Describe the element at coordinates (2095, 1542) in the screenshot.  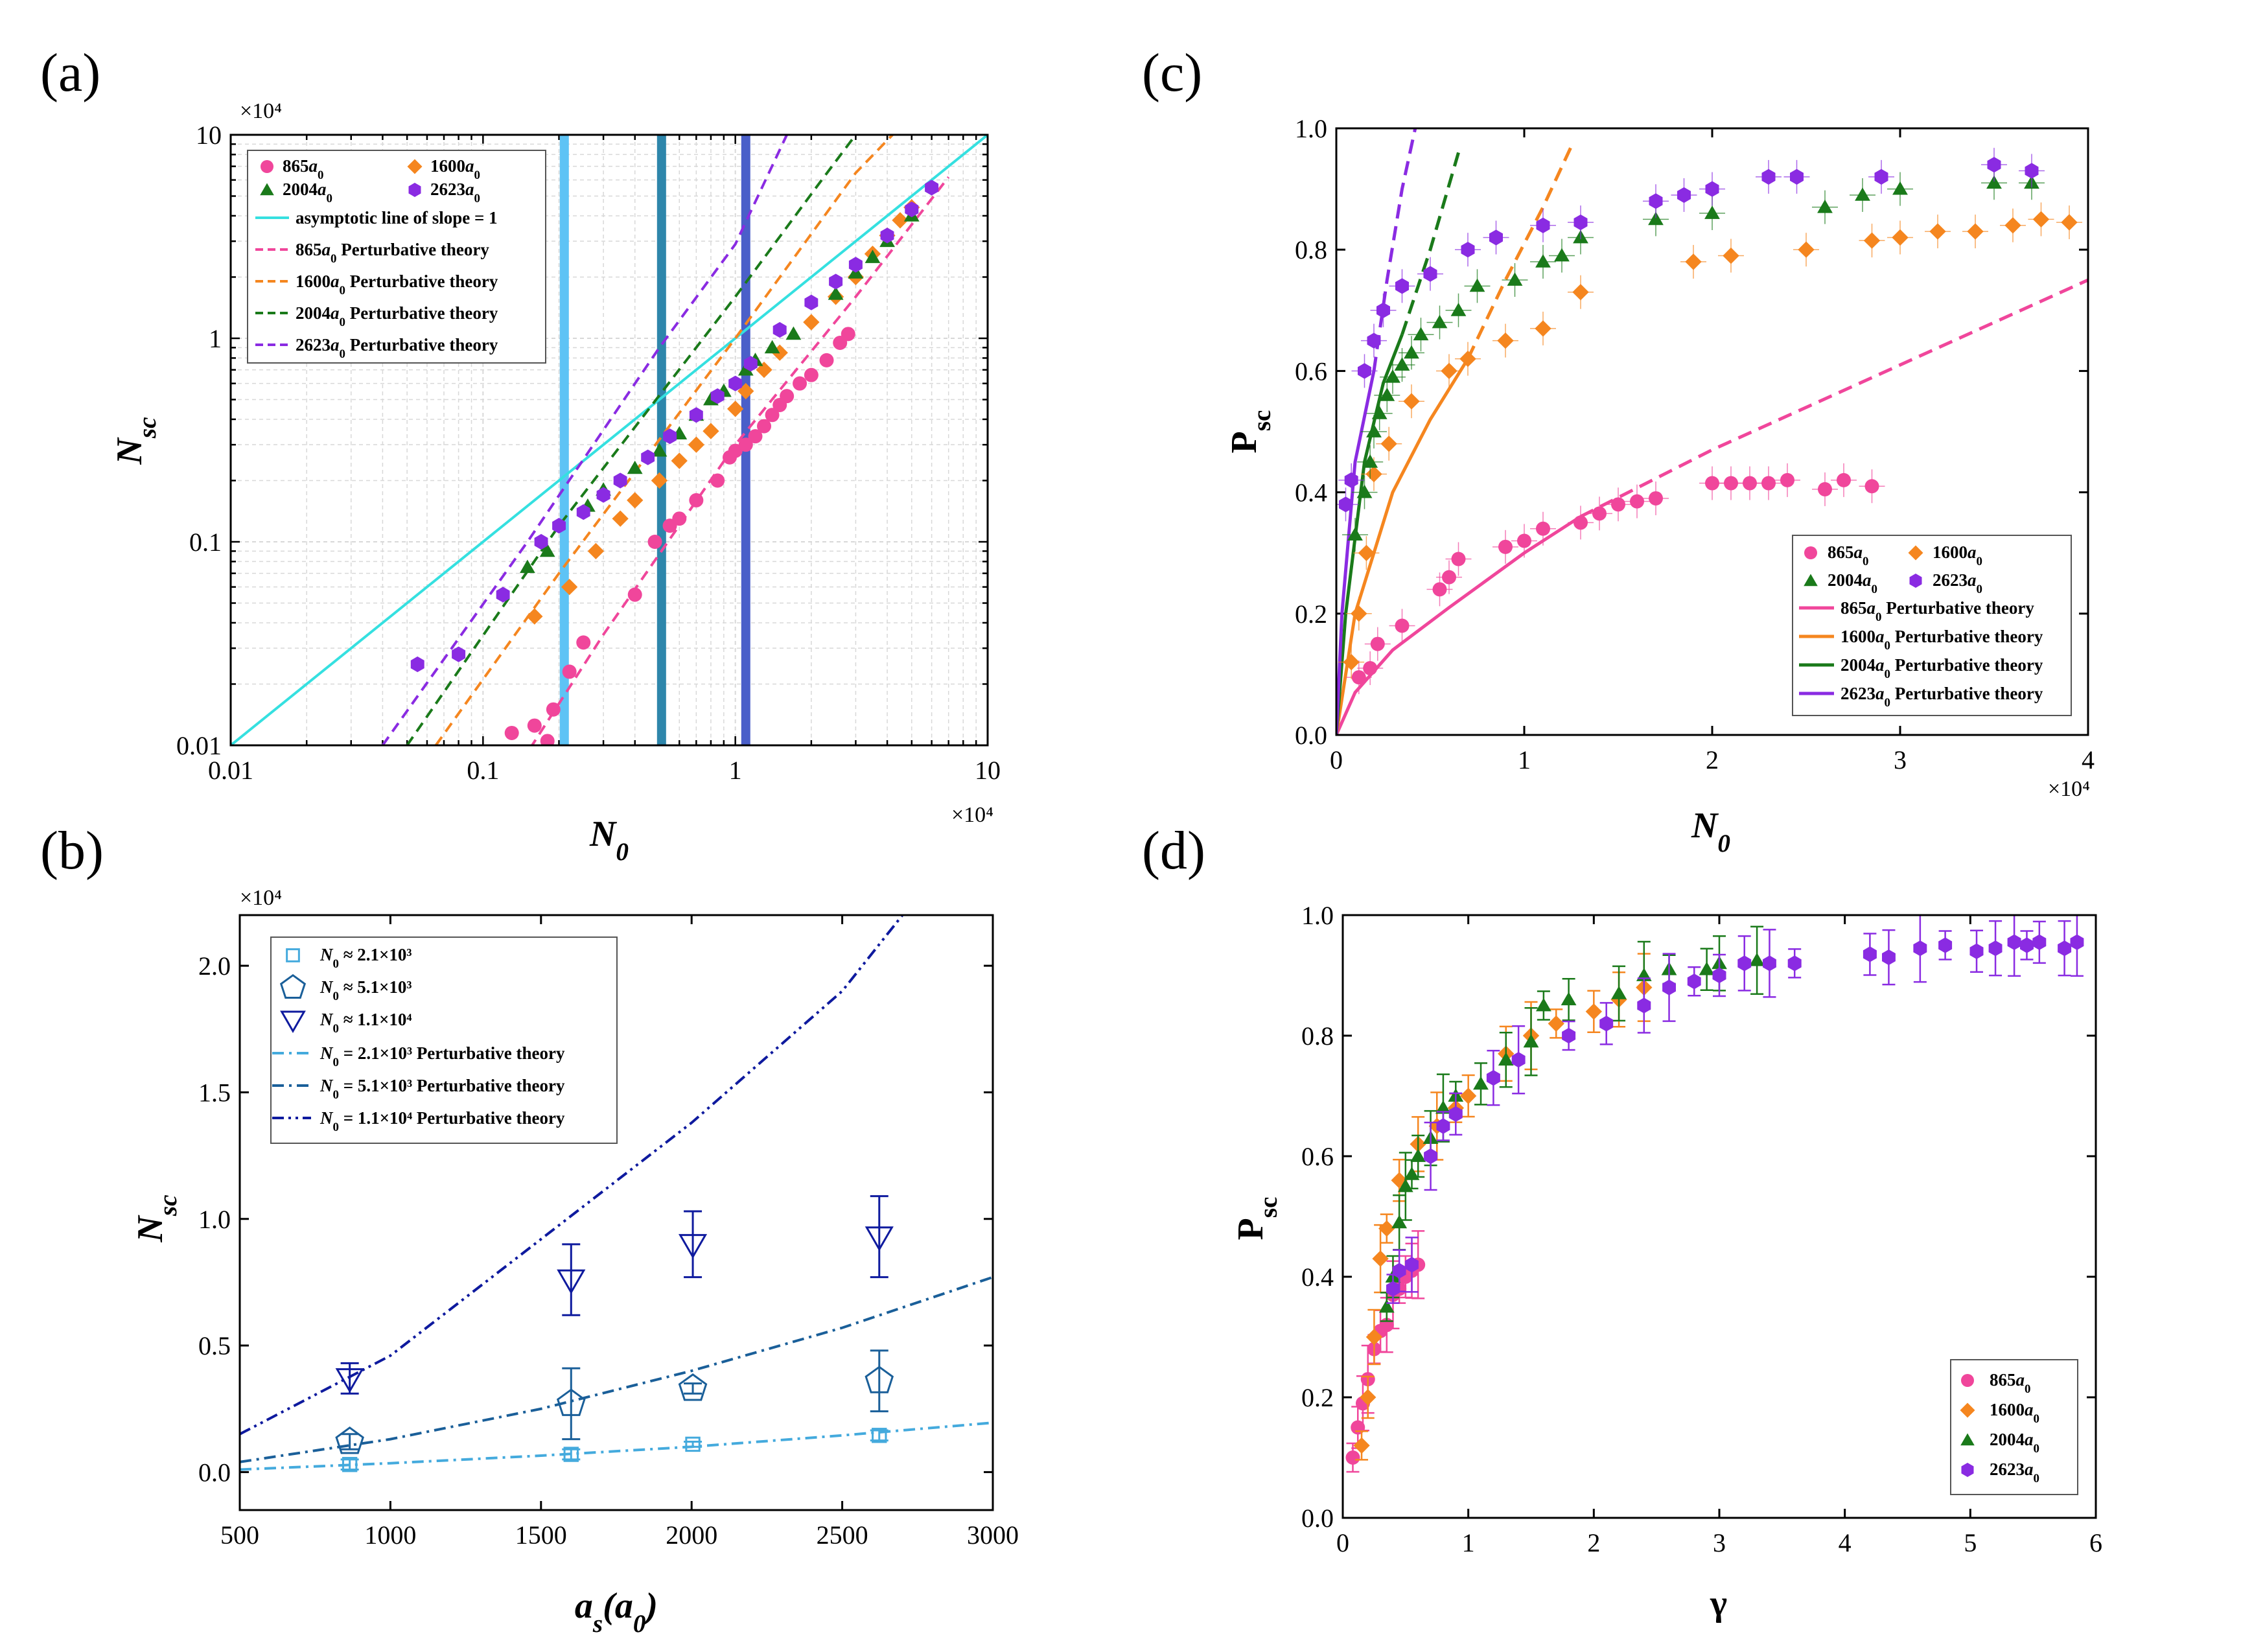
I see `x-tick-label: 6` at that location.